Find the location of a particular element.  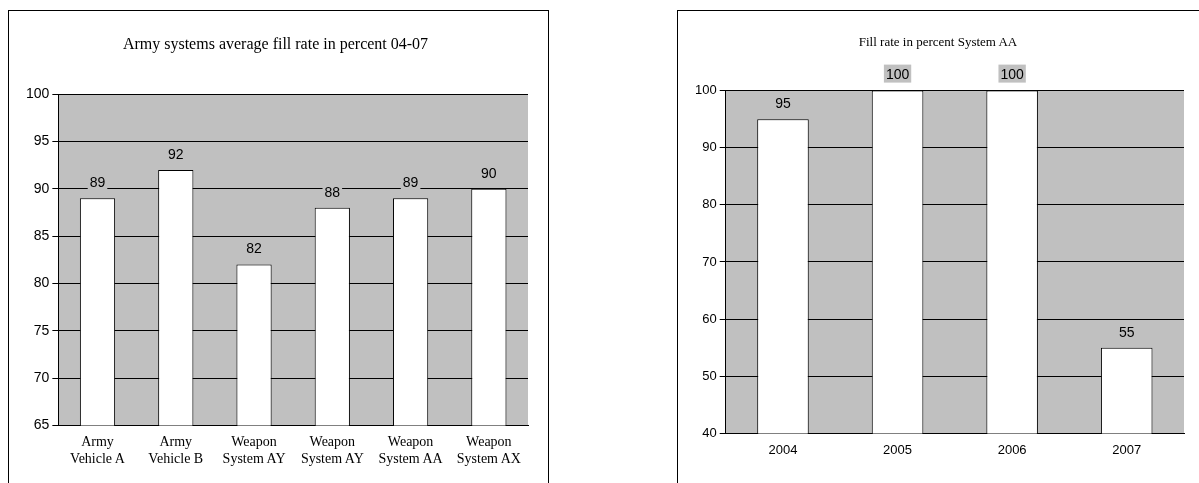

x-tick-label: Weapon System AA is located at coordinates (411, 450).